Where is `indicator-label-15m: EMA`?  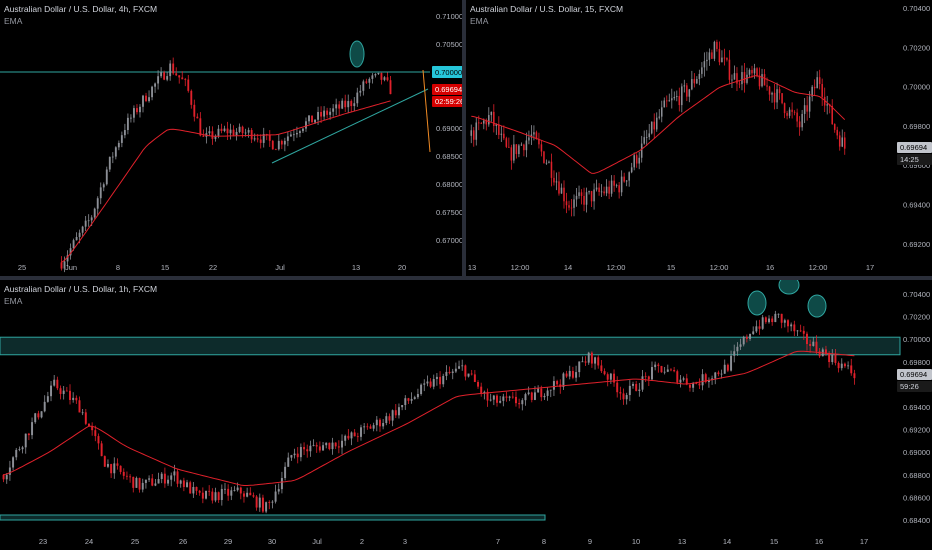 indicator-label-15m: EMA is located at coordinates (479, 21).